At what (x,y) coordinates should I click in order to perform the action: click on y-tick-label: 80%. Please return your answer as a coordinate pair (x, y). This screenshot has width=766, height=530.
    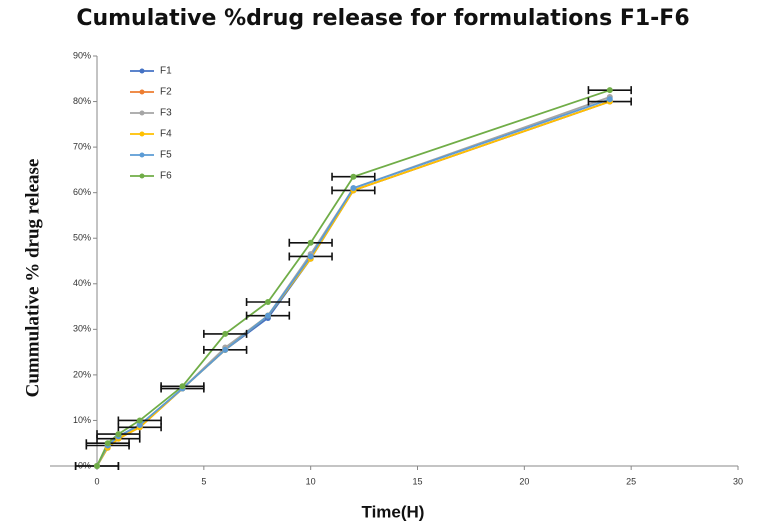
    Looking at the image, I should click on (82, 101).